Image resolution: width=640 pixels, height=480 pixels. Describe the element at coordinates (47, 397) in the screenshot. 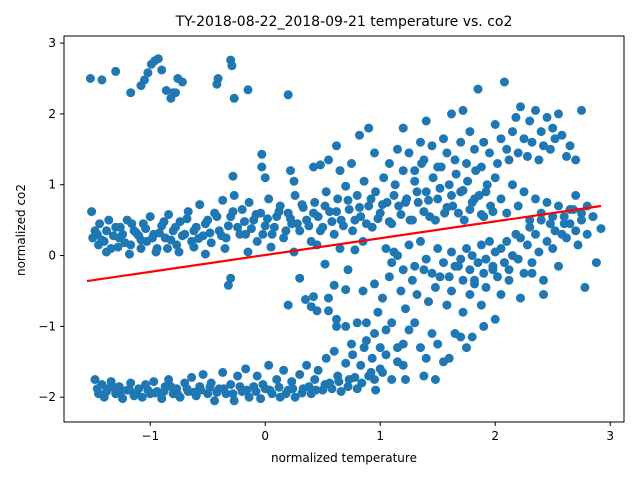

I see `y-tick-label: −2` at that location.